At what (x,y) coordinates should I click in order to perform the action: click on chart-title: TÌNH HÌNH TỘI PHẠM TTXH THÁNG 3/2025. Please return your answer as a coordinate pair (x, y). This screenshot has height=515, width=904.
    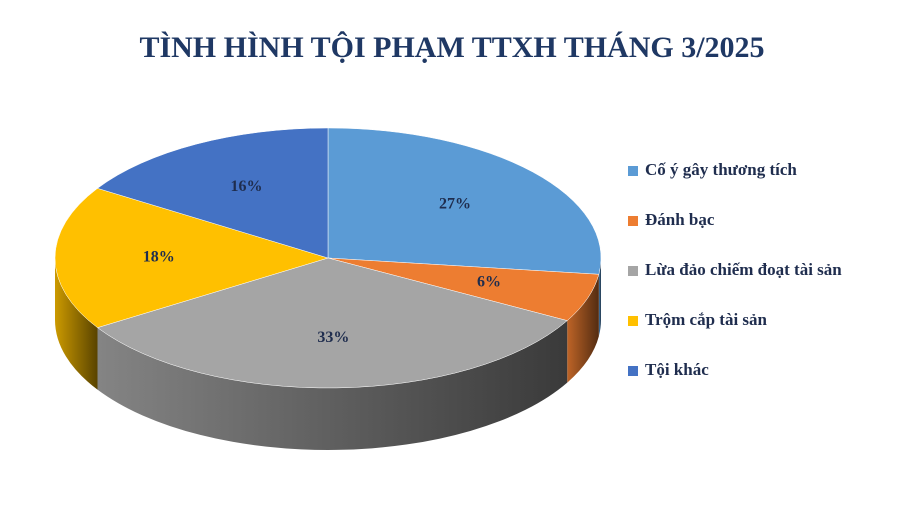
    Looking at the image, I should click on (451, 47).